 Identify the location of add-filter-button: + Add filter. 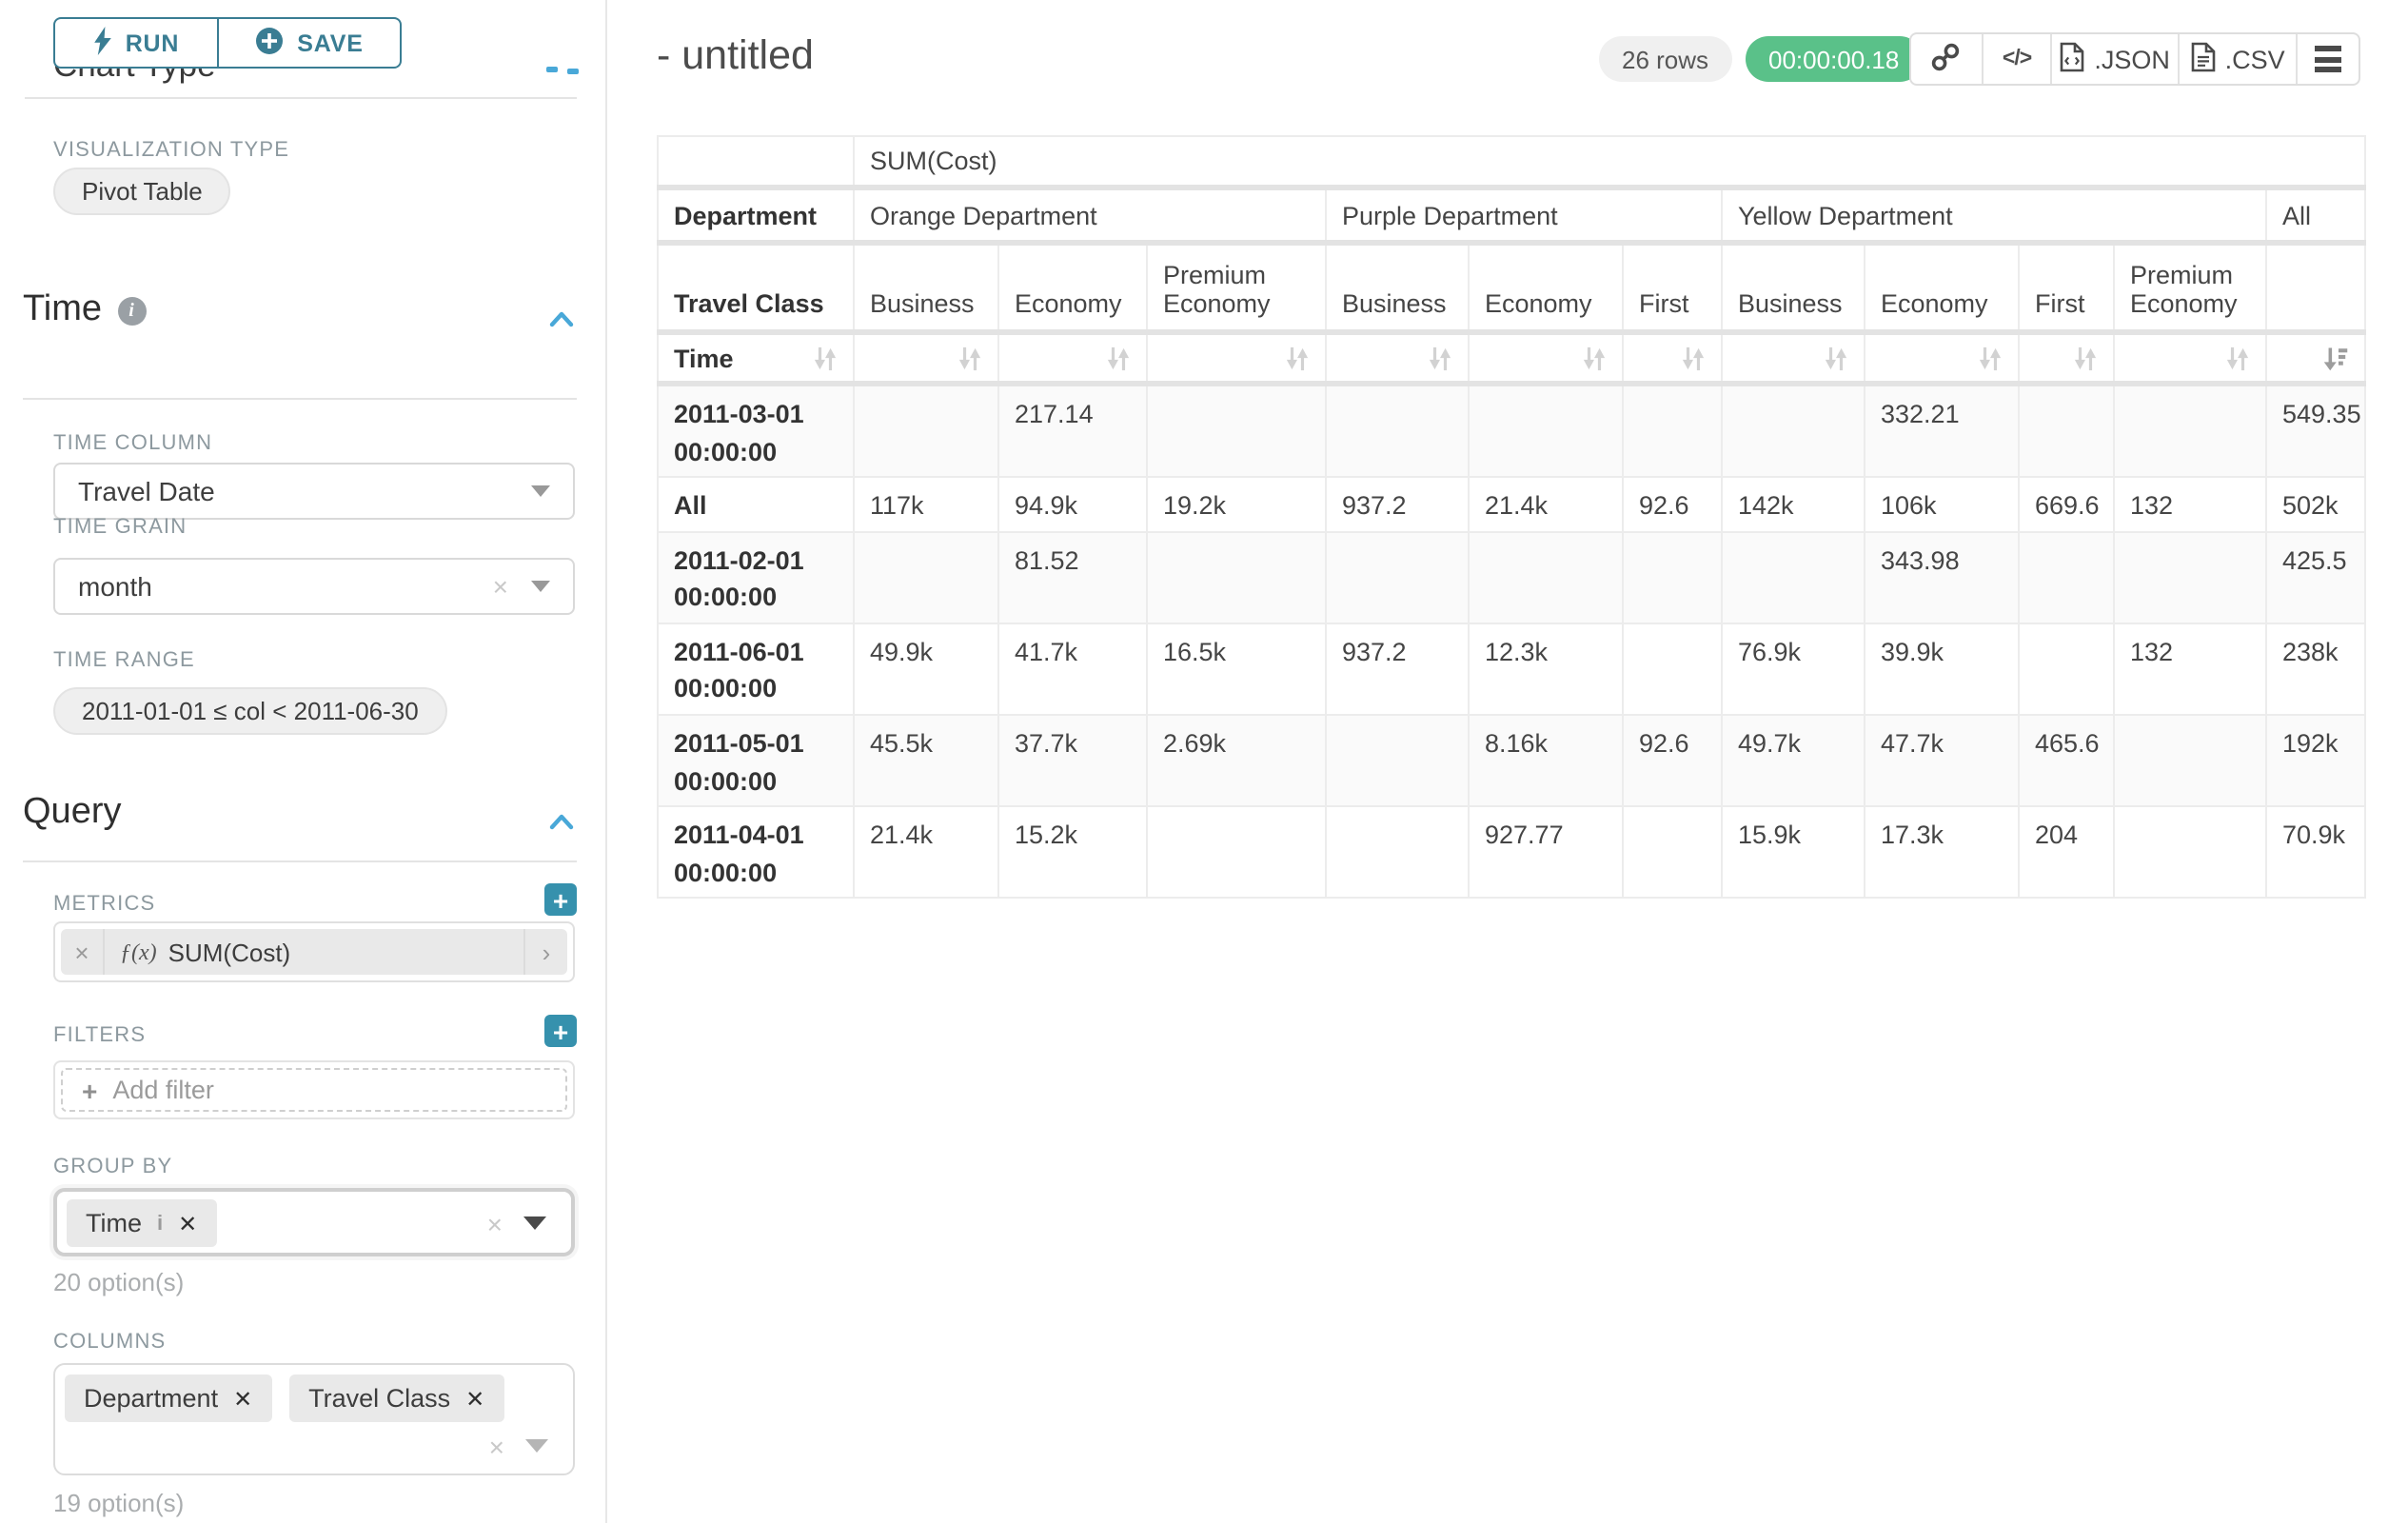
(314, 1090).